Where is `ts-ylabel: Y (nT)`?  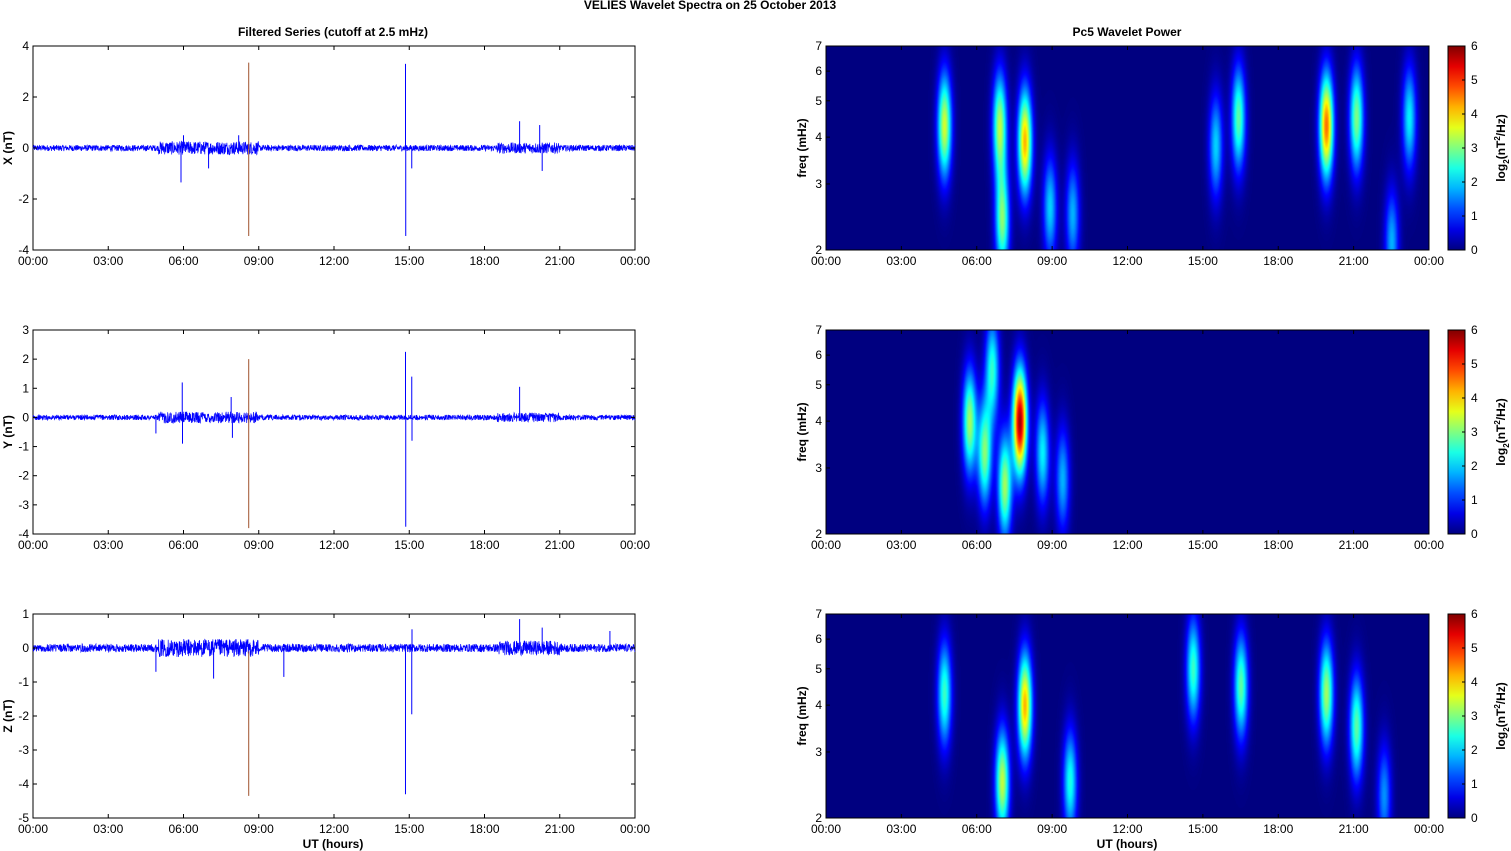 ts-ylabel: Y (nT) is located at coordinates (8, 432).